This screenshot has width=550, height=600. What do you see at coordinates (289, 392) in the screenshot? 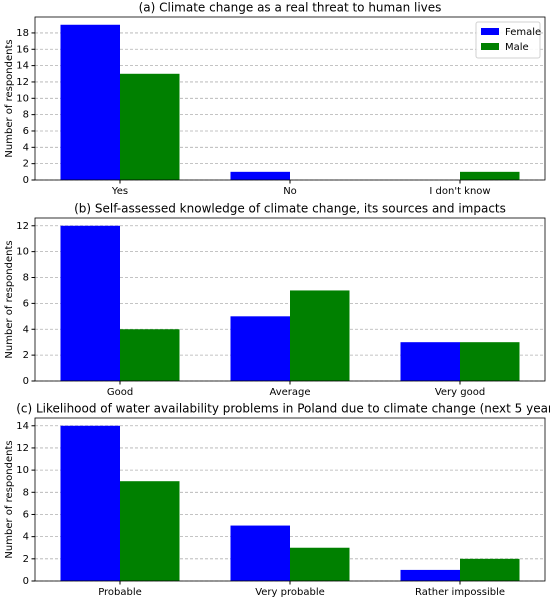
I see `x-tick-label: Average` at bounding box center [289, 392].